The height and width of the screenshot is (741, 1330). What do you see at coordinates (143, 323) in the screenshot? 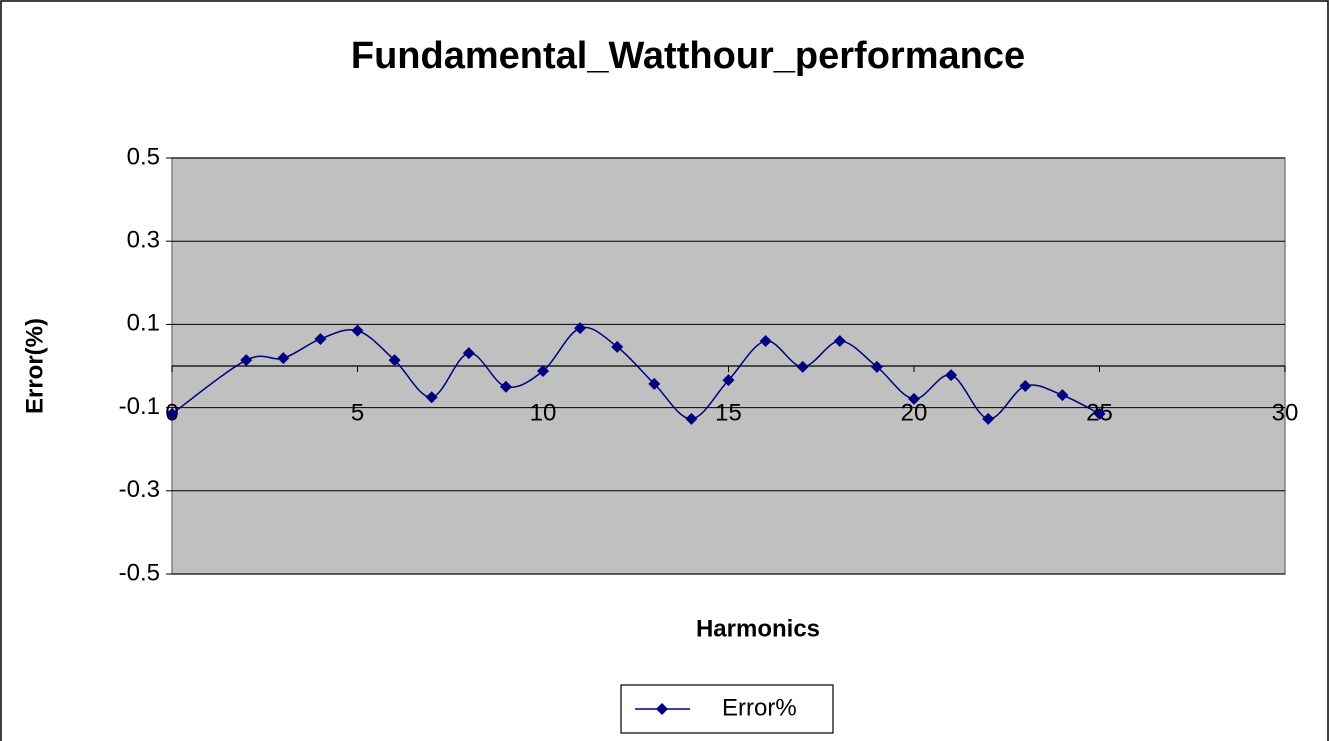
I see `y-tick-label: 0.1` at bounding box center [143, 323].